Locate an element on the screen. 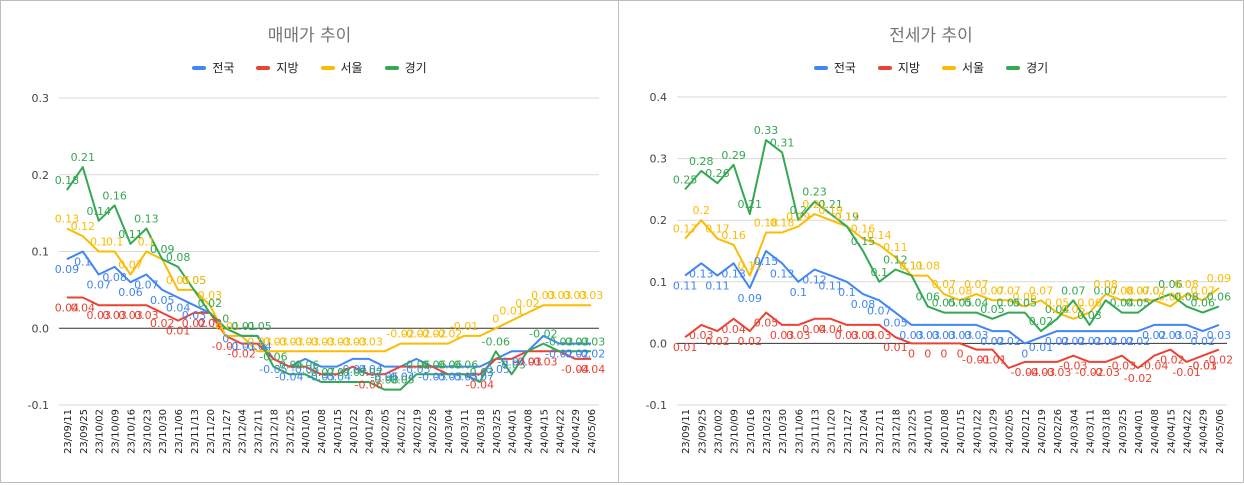 The image size is (1244, 485). data-label: 0.08 is located at coordinates (1105, 284).